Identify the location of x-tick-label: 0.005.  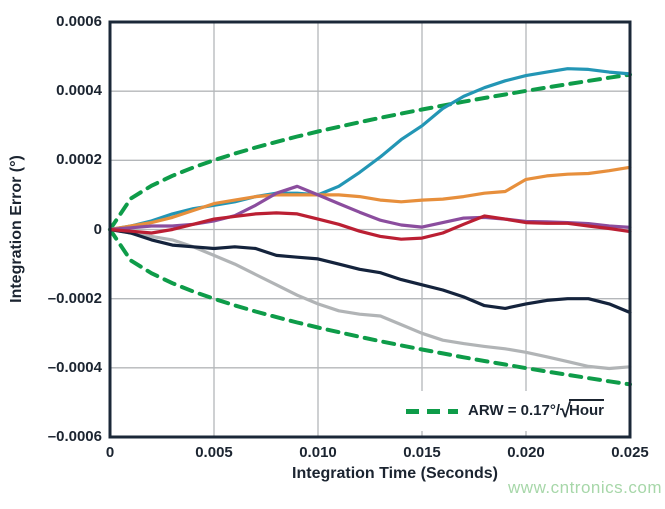
(214, 452).